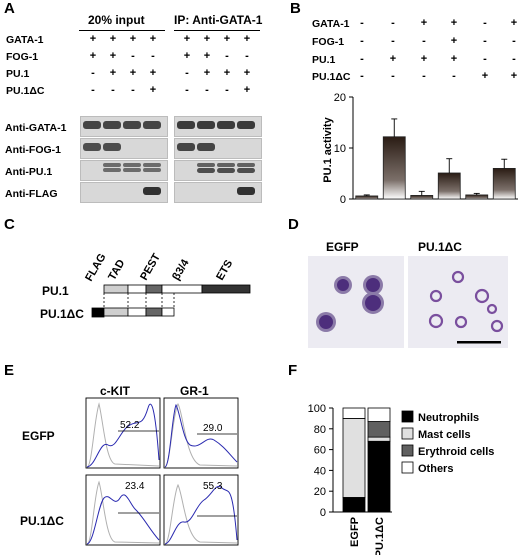  I want to click on a-row-label: PU.1, so click(18, 74).